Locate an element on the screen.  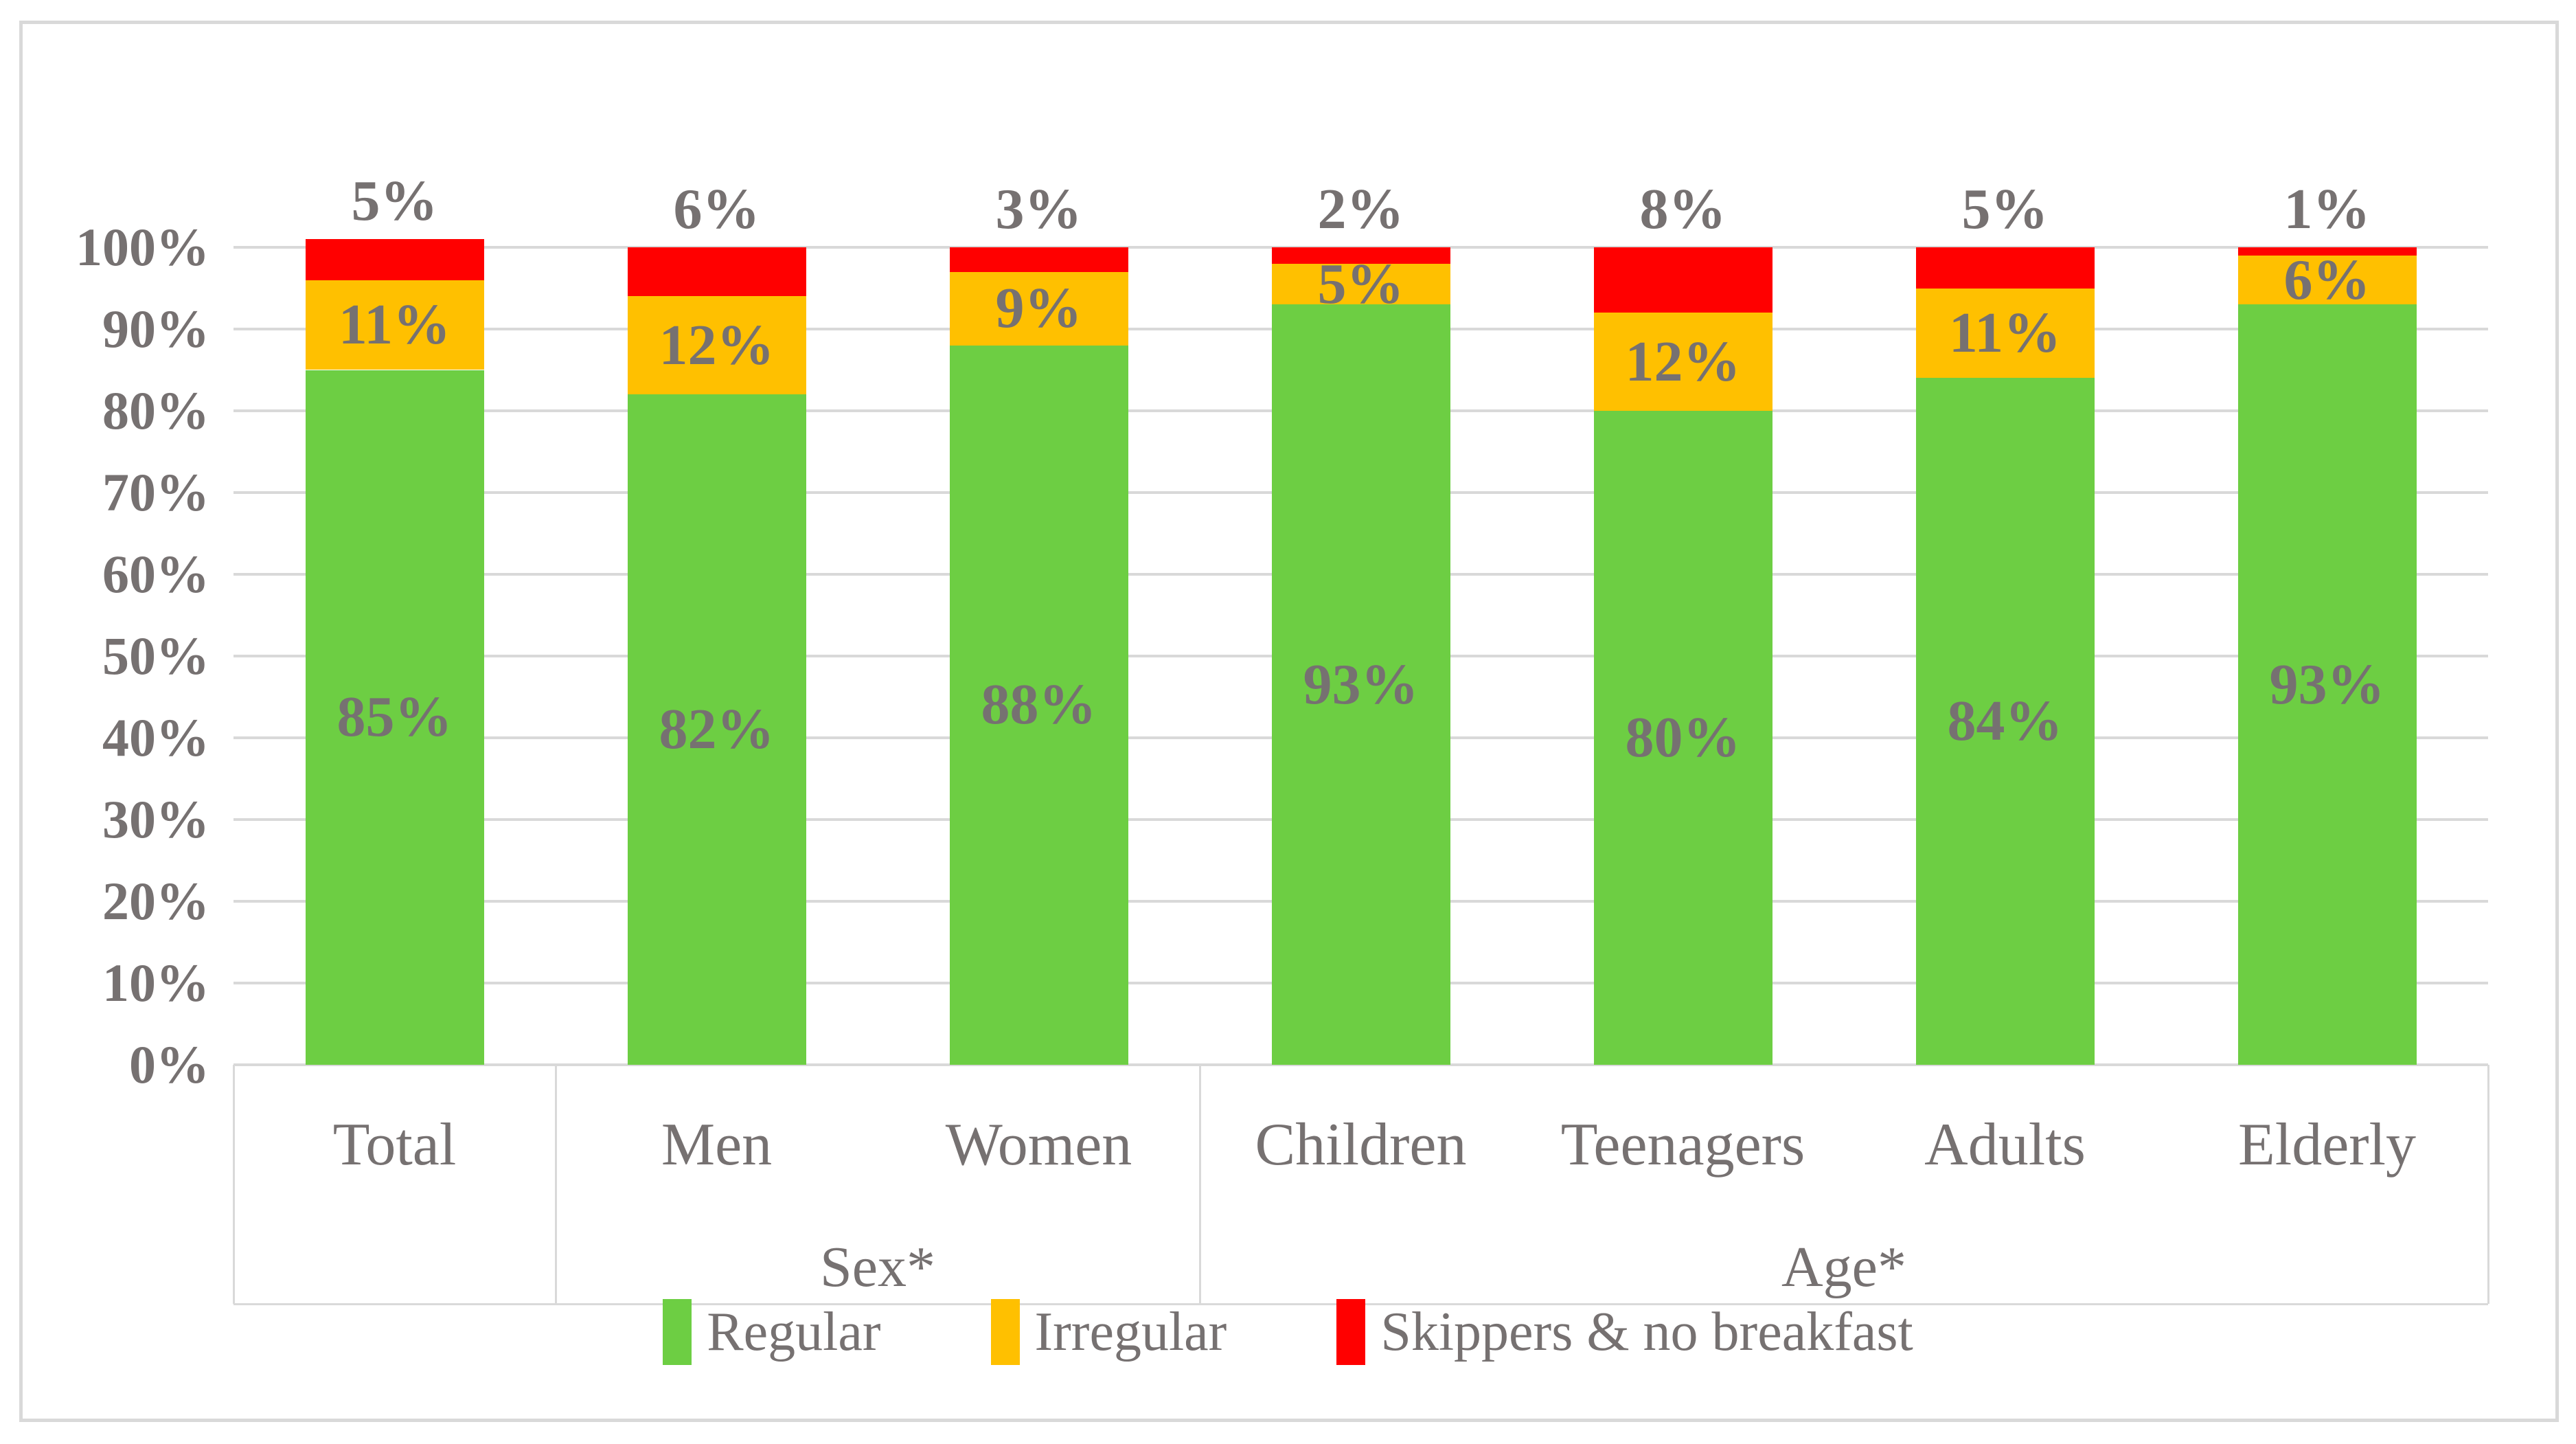
legend-item-skippers-no-breakfast: Skippers & no breakfast is located at coordinates (1624, 1332).